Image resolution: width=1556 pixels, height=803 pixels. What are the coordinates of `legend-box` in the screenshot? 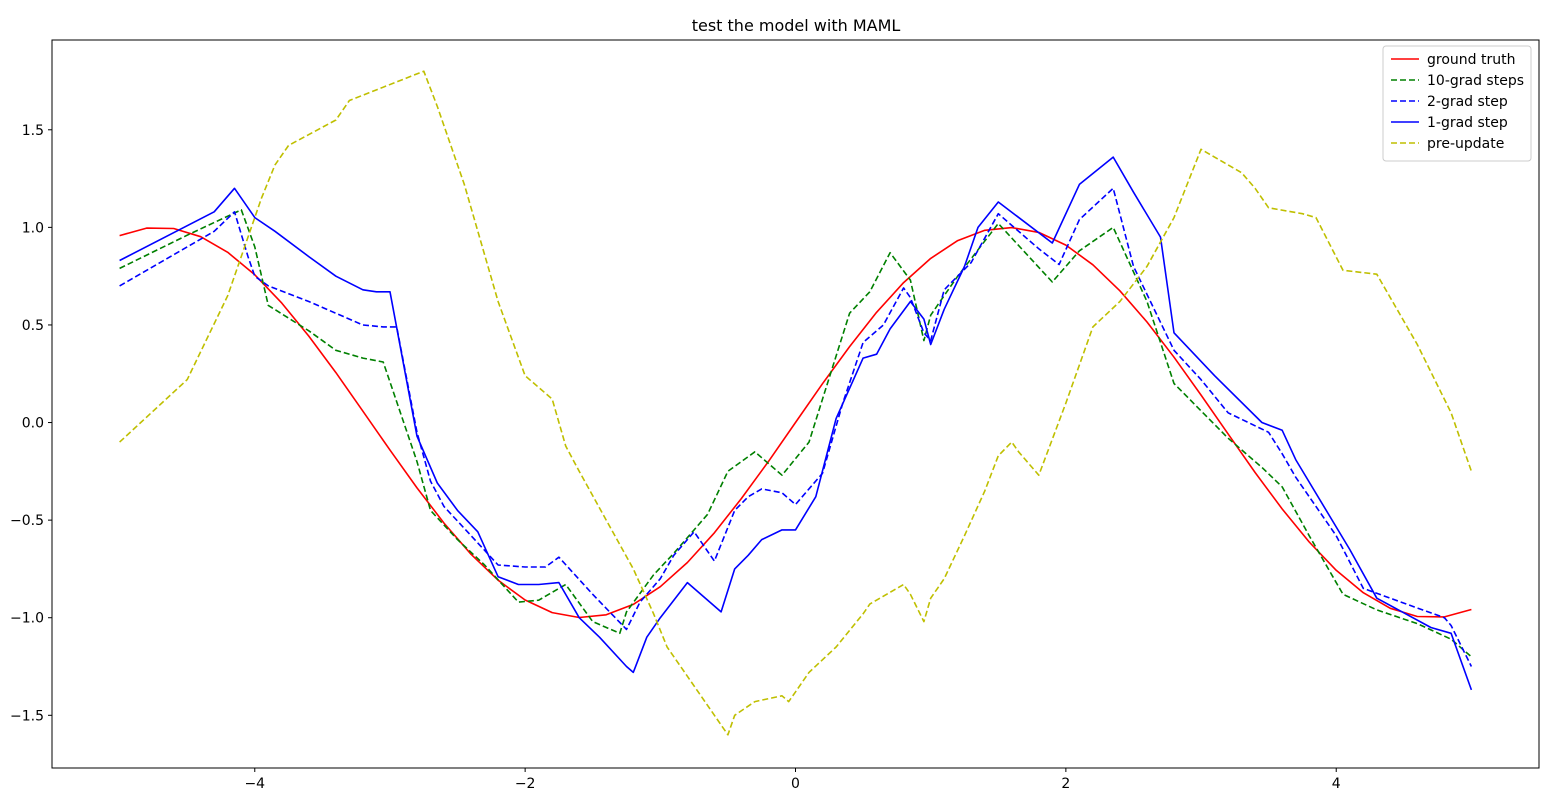 It's located at (1457, 103).